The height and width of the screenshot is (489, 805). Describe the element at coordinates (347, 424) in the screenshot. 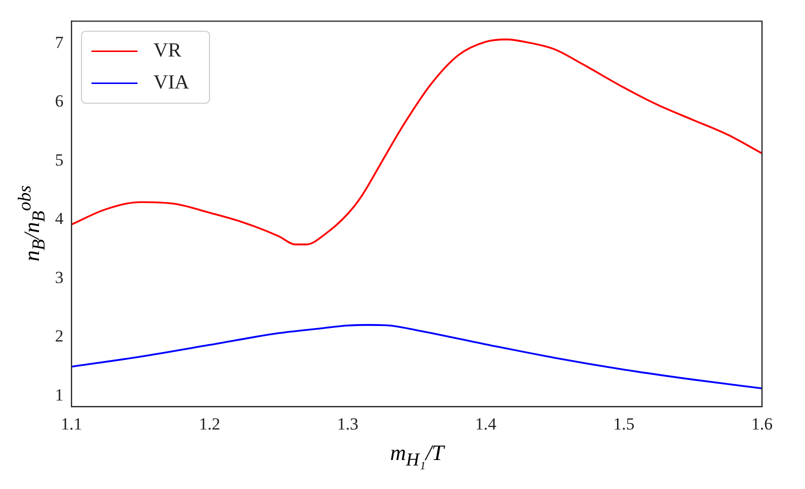

I see `x-tick-label: 1.3` at that location.